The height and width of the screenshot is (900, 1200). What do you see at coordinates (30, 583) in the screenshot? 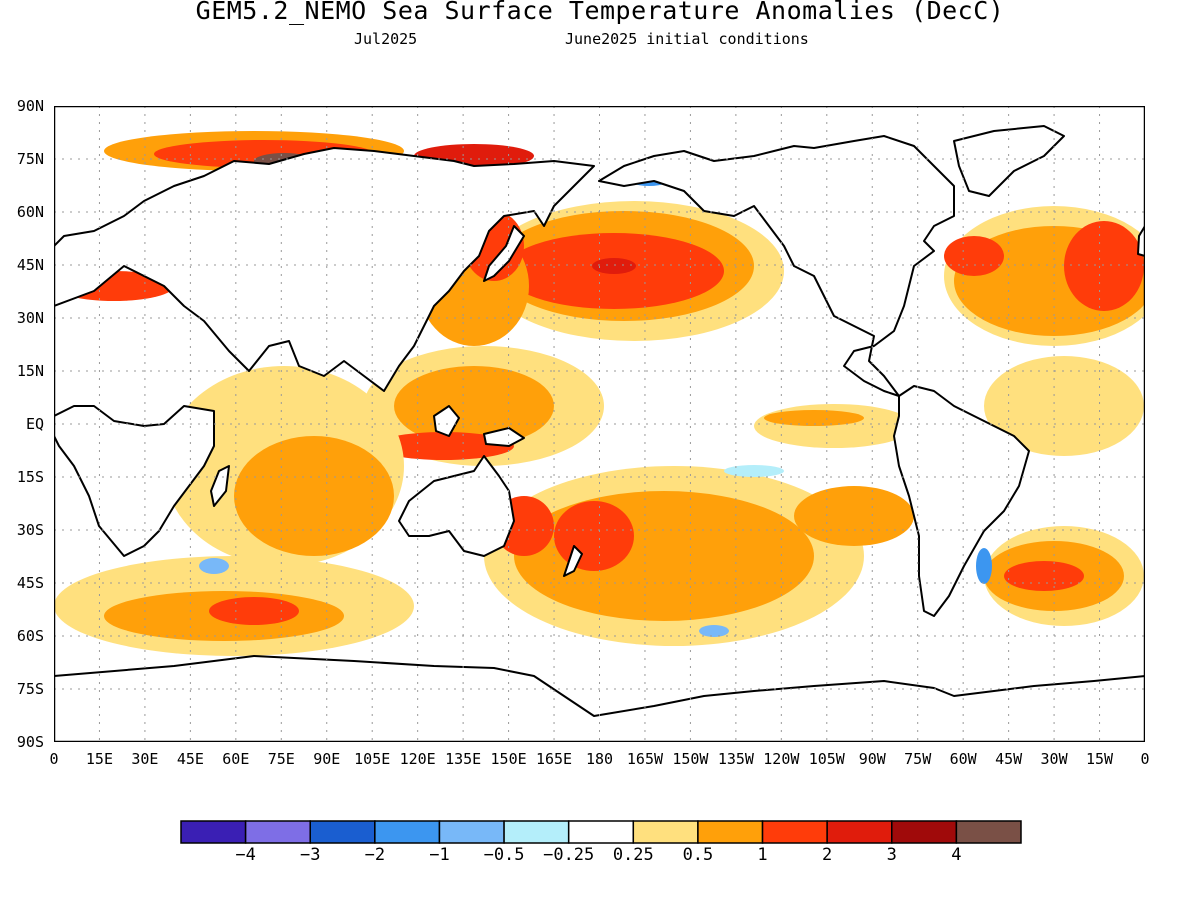
I see `y-axis-label: 45S` at bounding box center [30, 583].